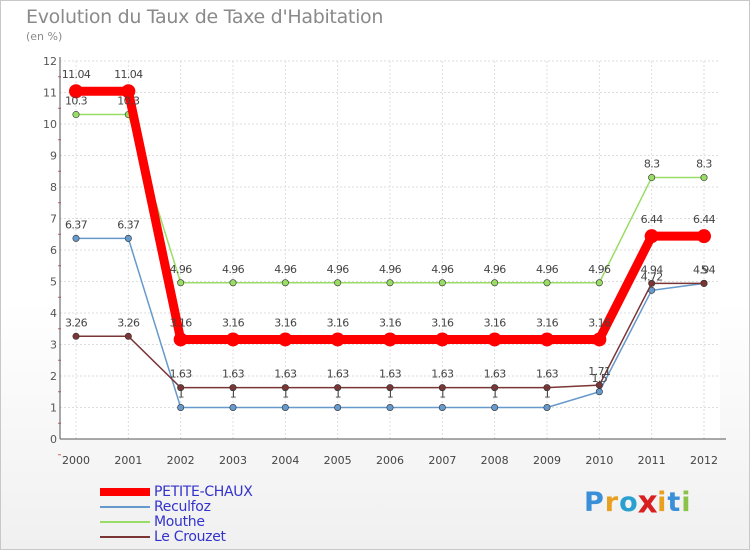  I want to click on x-tick-label: 2003, so click(233, 460).